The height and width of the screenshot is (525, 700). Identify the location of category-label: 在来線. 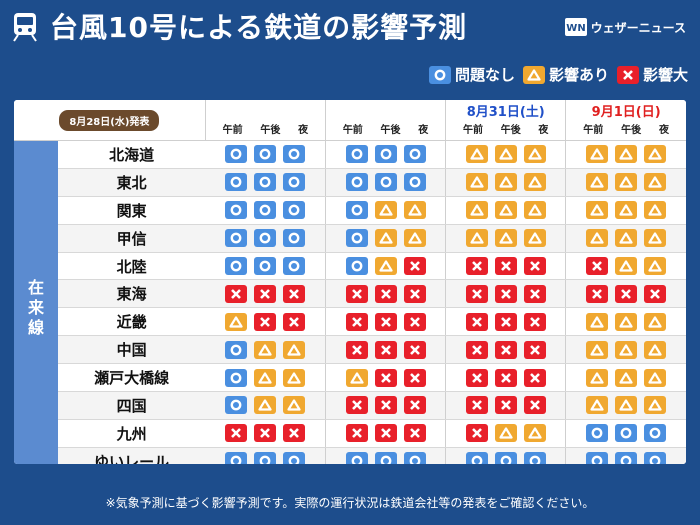
(36, 308).